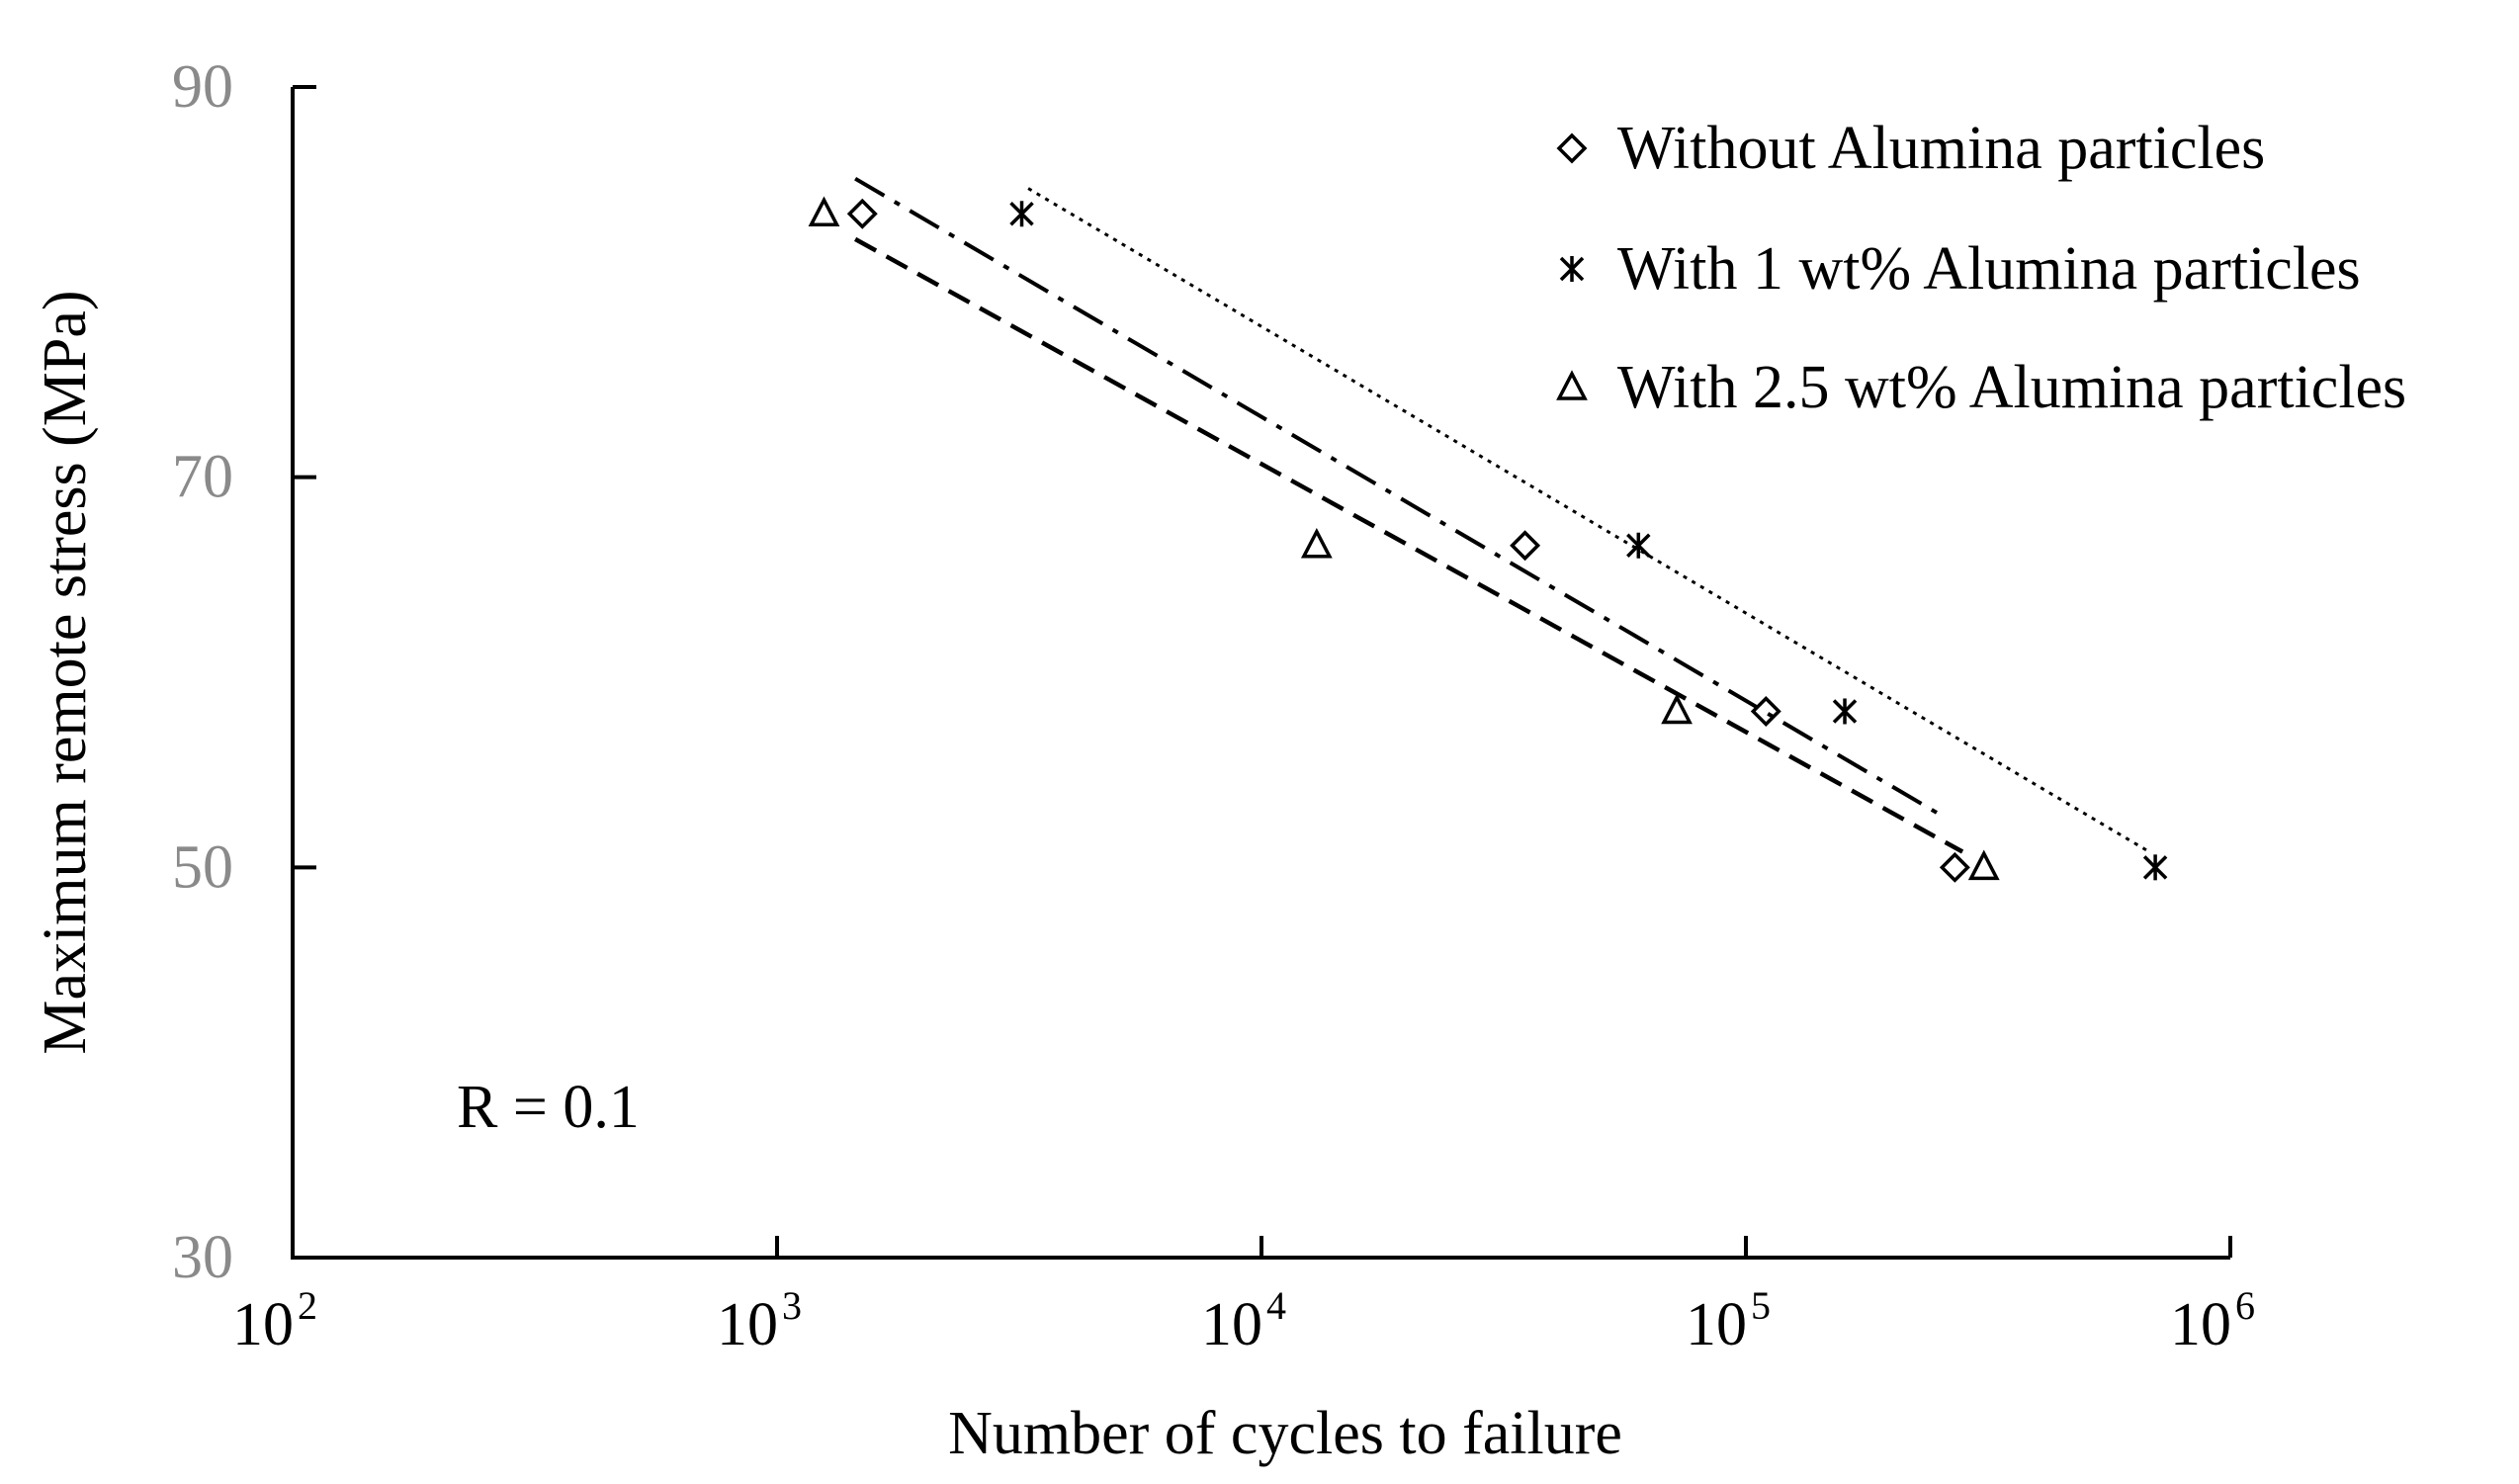 This screenshot has height=1484, width=2519. What do you see at coordinates (202, 1257) in the screenshot?
I see `y-tick-label-30: 30` at bounding box center [202, 1257].